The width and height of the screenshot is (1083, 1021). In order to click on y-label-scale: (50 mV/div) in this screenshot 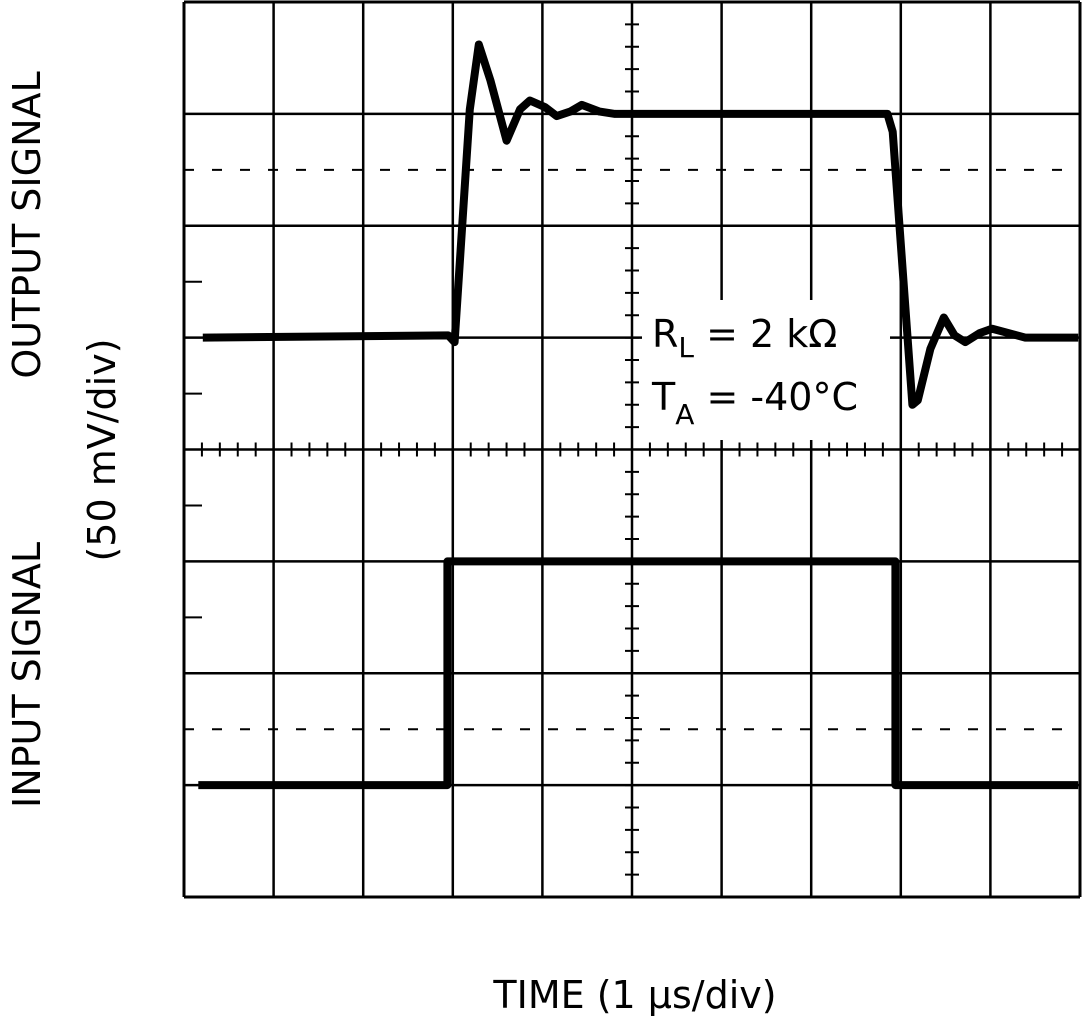, I will do `click(102, 449)`.